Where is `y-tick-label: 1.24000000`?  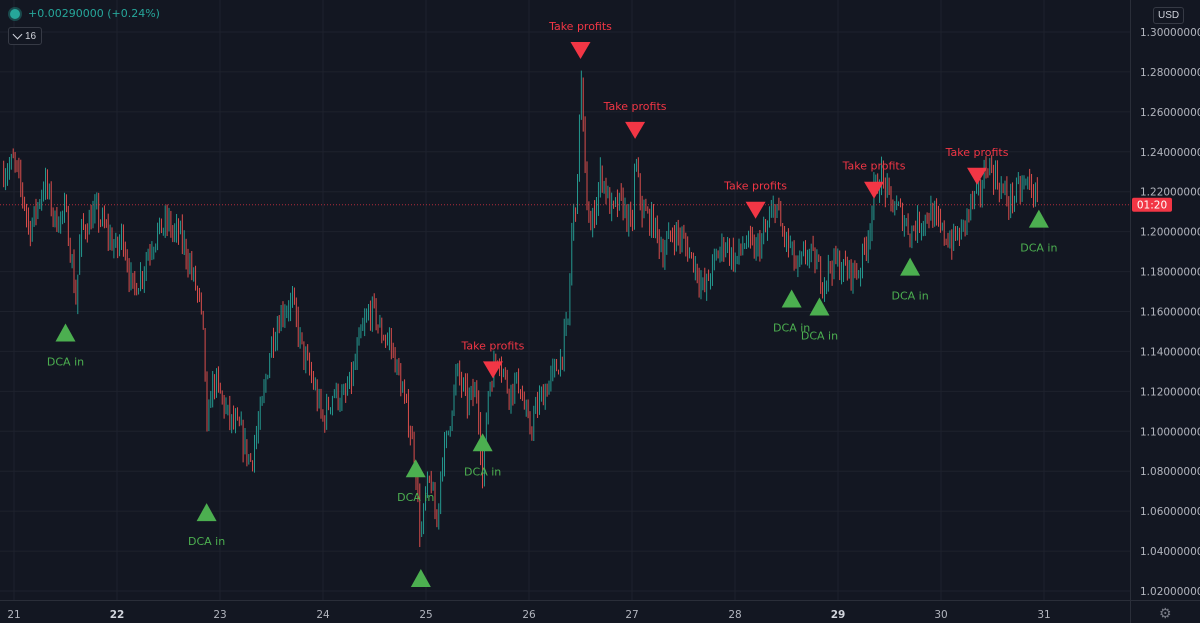 y-tick-label: 1.24000000 is located at coordinates (1170, 153).